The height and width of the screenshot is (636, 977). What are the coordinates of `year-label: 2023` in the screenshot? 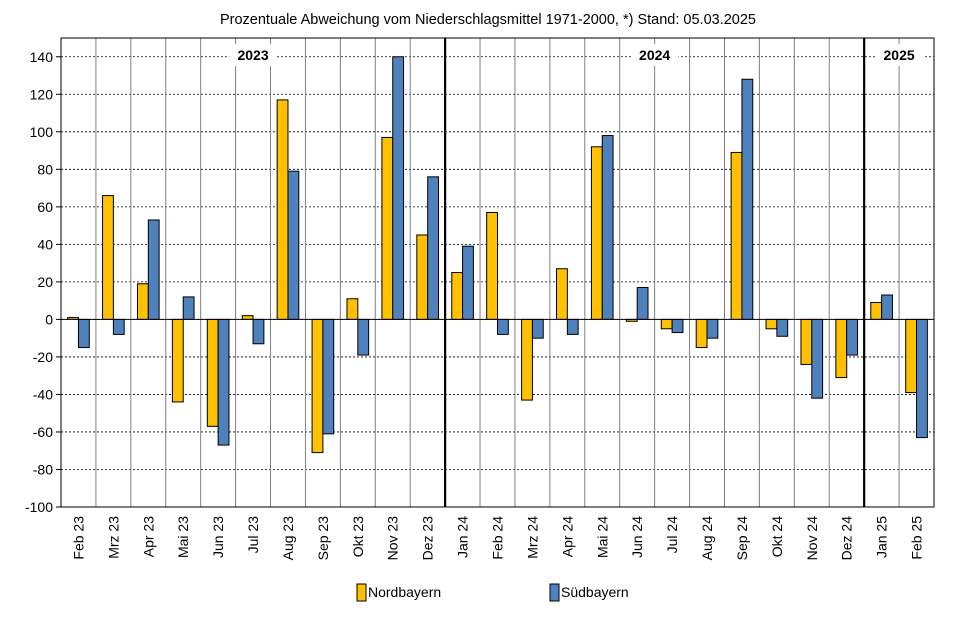 It's located at (252, 55).